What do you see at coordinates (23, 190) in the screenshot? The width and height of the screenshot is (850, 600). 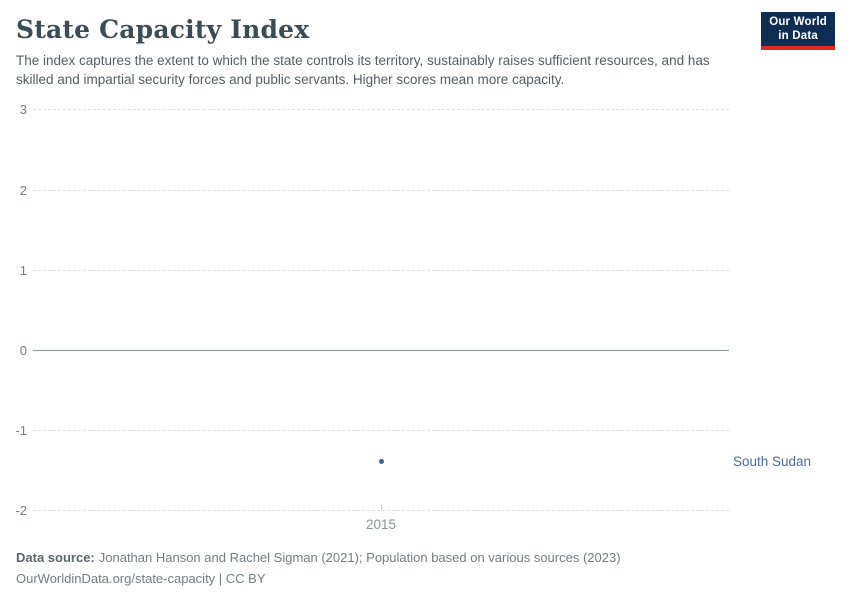 I see `y-axis-tick-label-2: 2` at bounding box center [23, 190].